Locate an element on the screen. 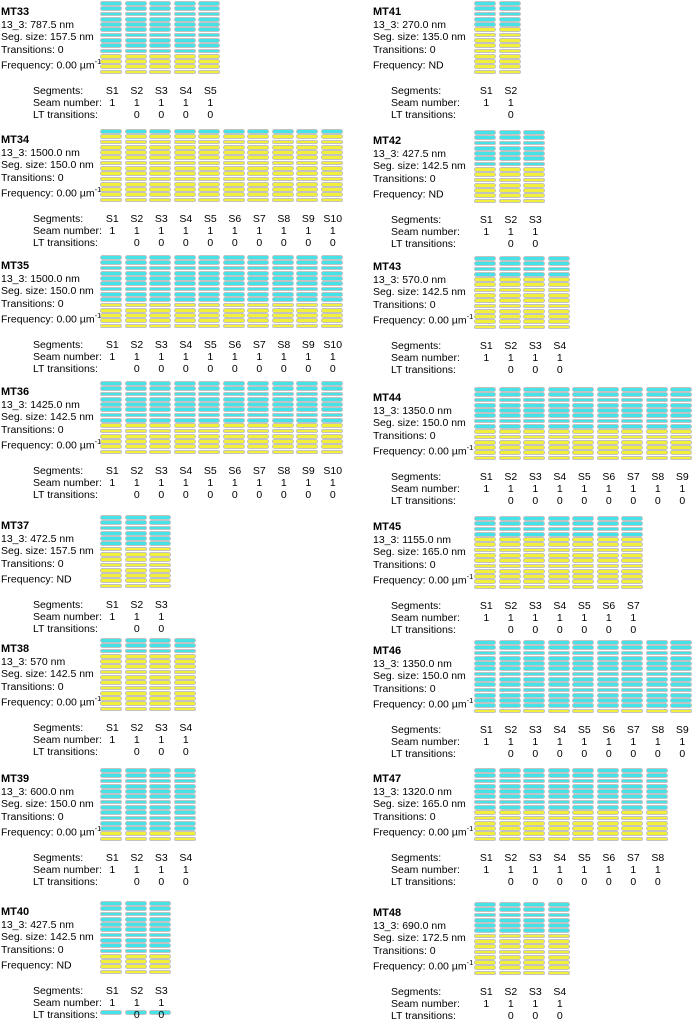 The image size is (696, 1022). panel-frequency-label: Frequency: 0.00 µm-1 is located at coordinates (423, 831).